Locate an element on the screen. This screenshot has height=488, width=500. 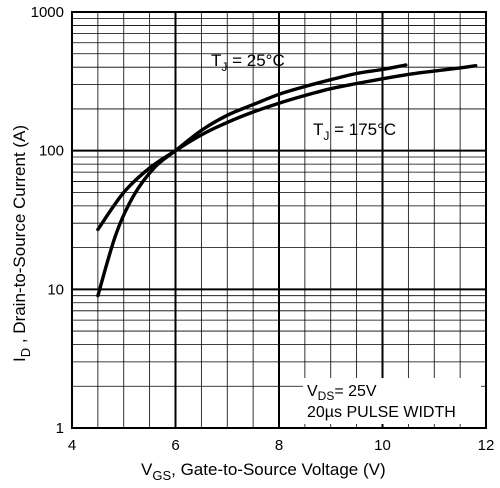
x-axis-title: VGS, Gate-to-Source Voltage (V) is located at coordinates (263, 471).